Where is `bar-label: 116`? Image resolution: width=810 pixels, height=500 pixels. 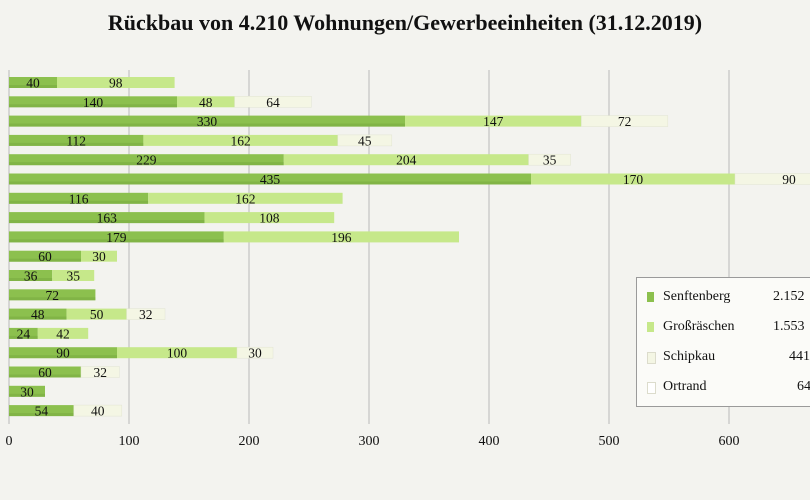
bar-label: 116 is located at coordinates (79, 198).